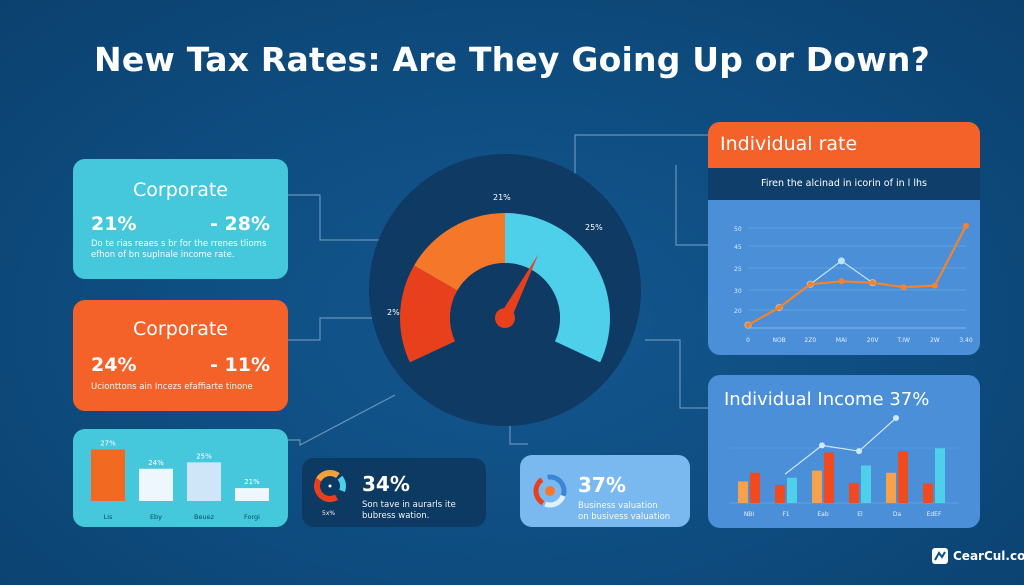 The width and height of the screenshot is (1024, 585). I want to click on rate-from: 24%, so click(114, 365).